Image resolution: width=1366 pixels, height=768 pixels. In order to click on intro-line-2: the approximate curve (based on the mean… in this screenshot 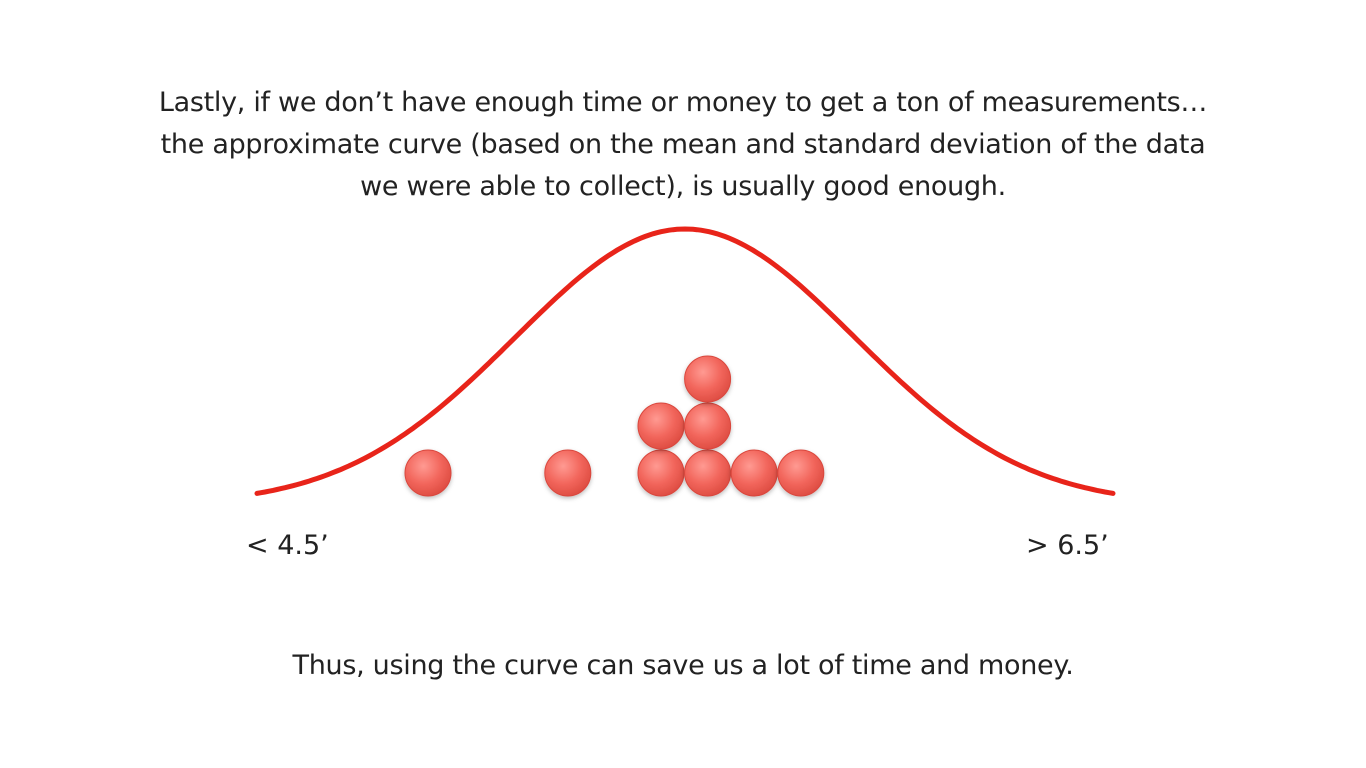, I will do `click(683, 144)`.